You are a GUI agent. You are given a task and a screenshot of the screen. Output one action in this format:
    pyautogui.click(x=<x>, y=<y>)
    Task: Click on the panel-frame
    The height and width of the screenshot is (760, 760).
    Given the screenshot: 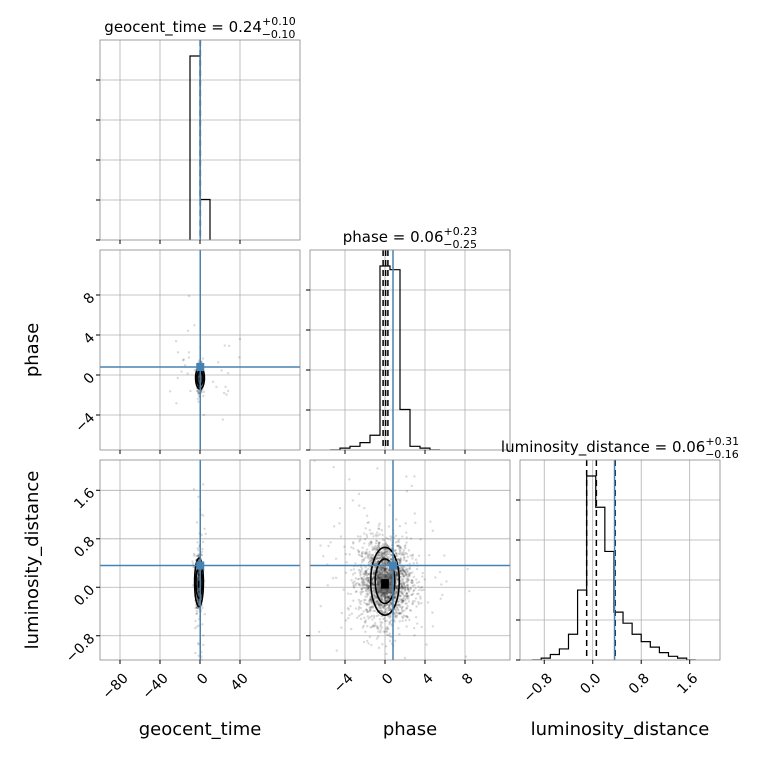 What is the action you would take?
    pyautogui.click(x=410, y=560)
    